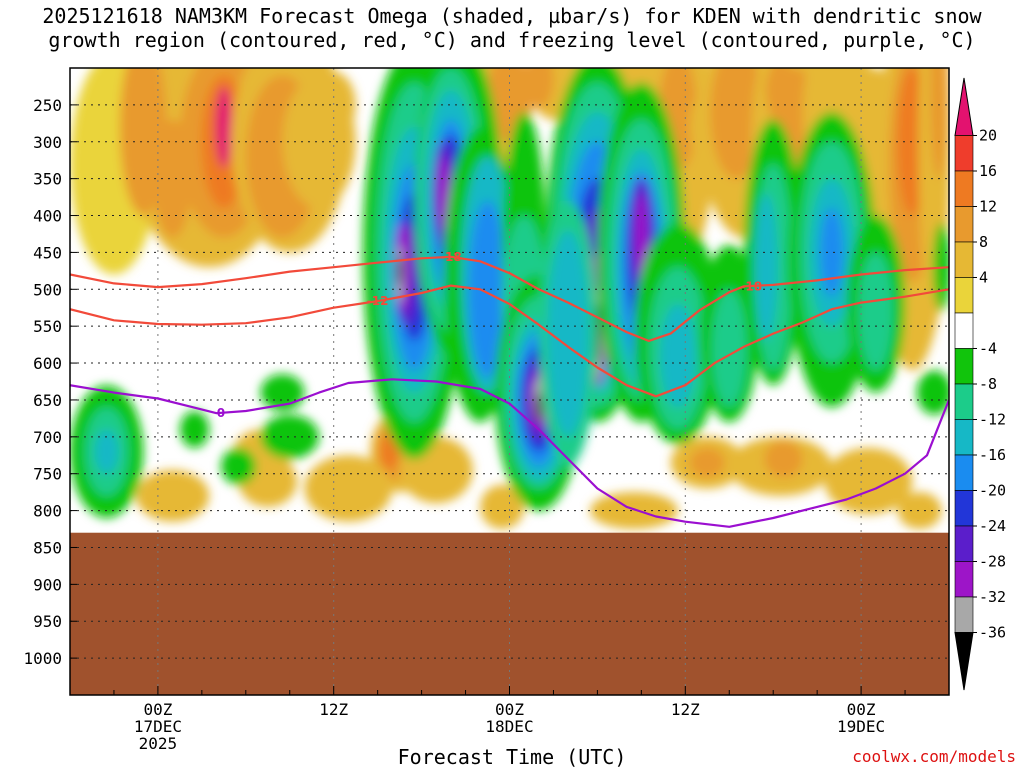 The image size is (1024, 769). Describe the element at coordinates (992, 597) in the screenshot. I see `colorbar-label: -32` at that location.